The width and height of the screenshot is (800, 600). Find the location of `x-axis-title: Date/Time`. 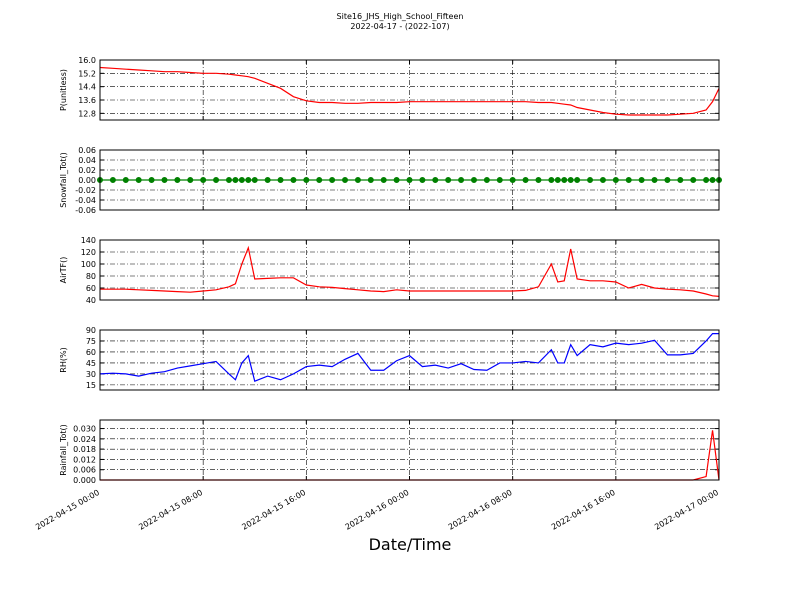

x-axis-title: Date/Time is located at coordinates (410, 544).